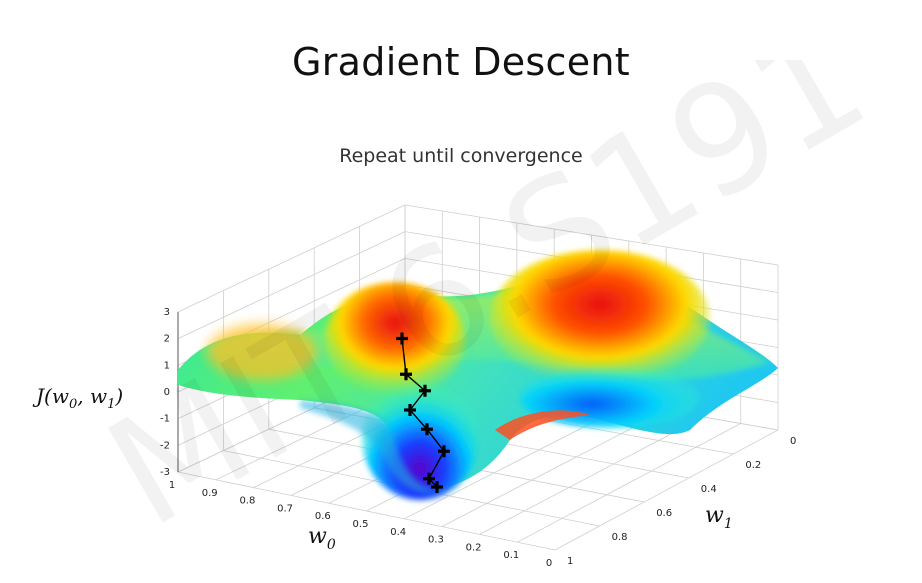 The width and height of the screenshot is (922, 583). What do you see at coordinates (165, 419) in the screenshot?
I see `z-tick-label: -1` at bounding box center [165, 419].